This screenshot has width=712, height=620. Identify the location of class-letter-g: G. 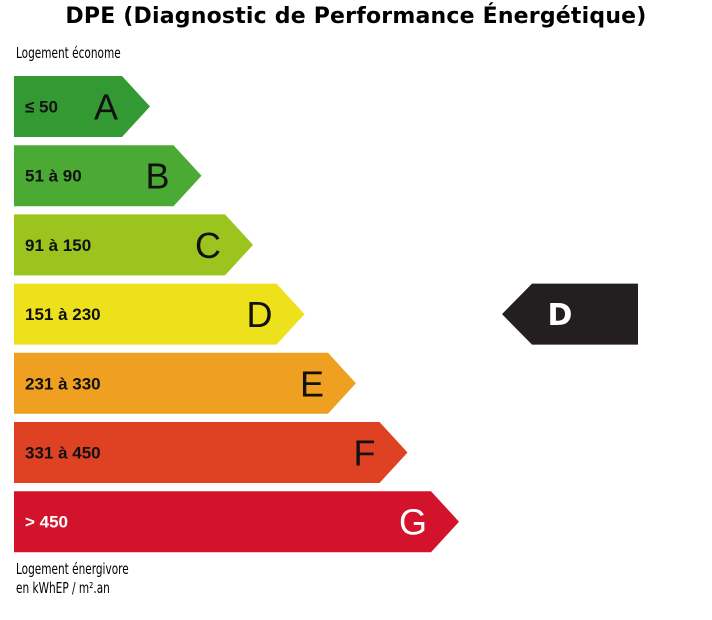
(413, 522).